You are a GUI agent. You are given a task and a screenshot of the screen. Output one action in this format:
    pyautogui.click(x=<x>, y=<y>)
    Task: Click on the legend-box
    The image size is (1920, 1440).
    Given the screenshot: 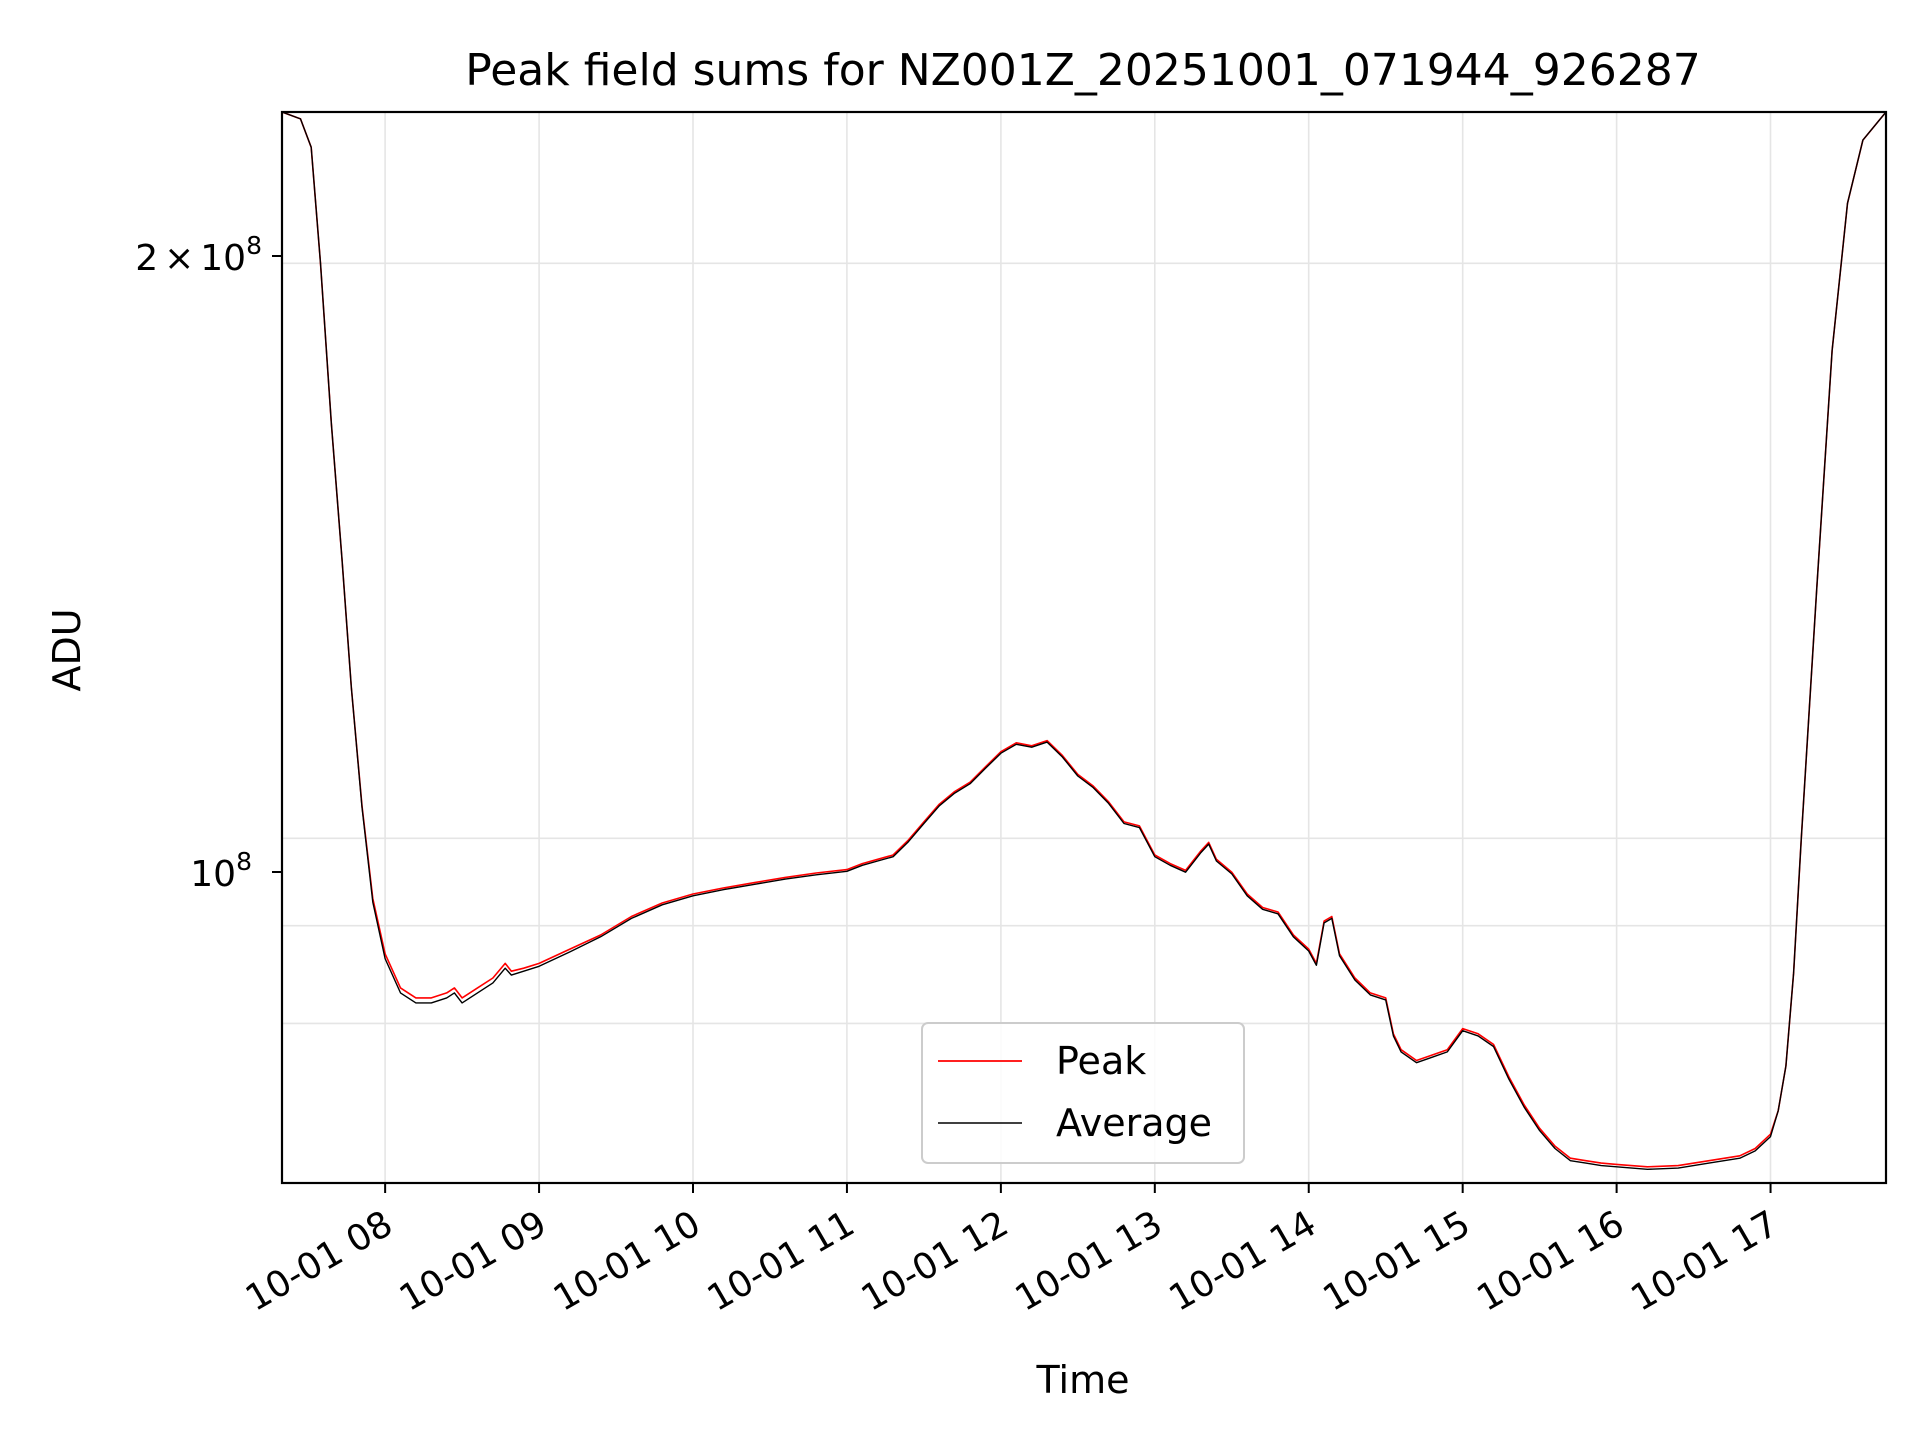 What is the action you would take?
    pyautogui.click(x=1083, y=1093)
    